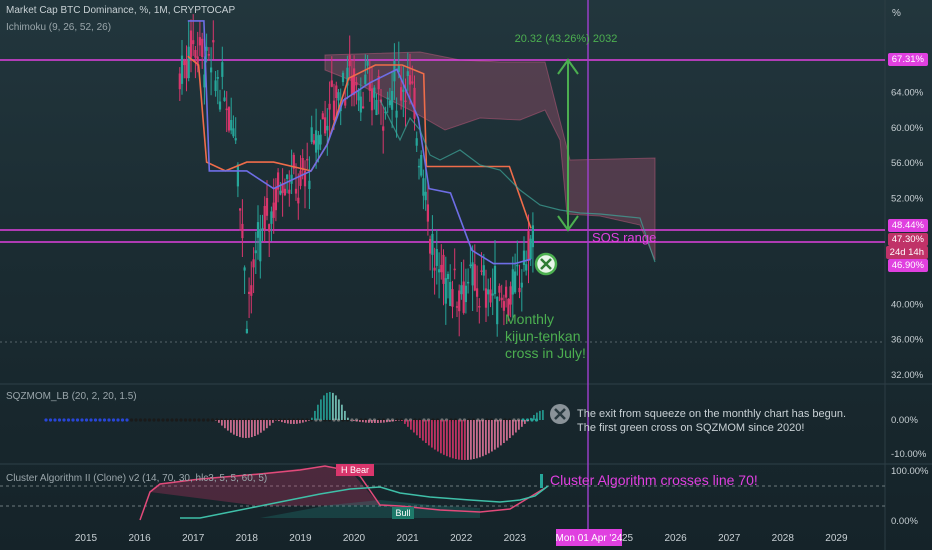 This screenshot has height=550, width=932. I want to click on kijun-line, so click(359, 142).